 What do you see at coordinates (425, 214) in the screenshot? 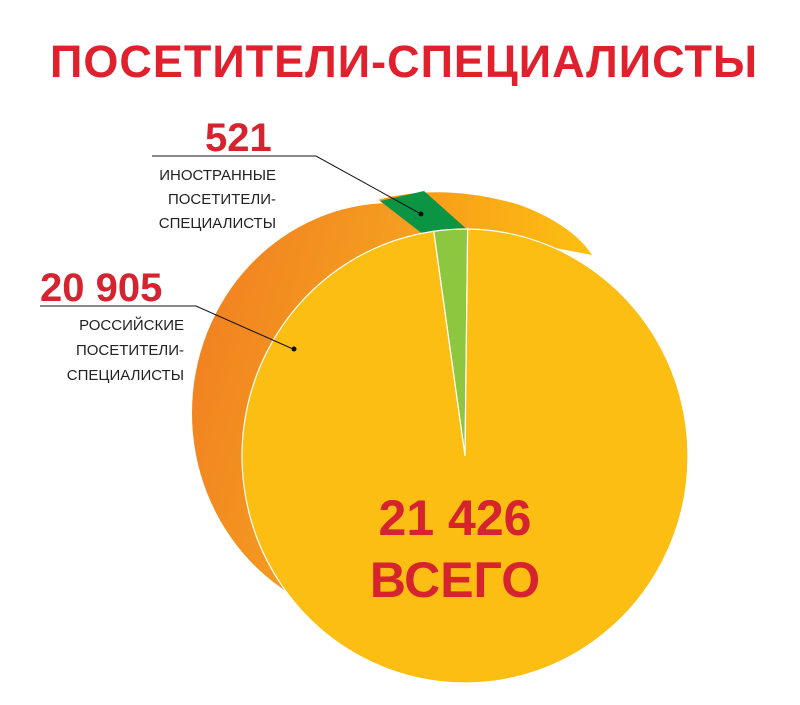
I see `rim-green-edge` at bounding box center [425, 214].